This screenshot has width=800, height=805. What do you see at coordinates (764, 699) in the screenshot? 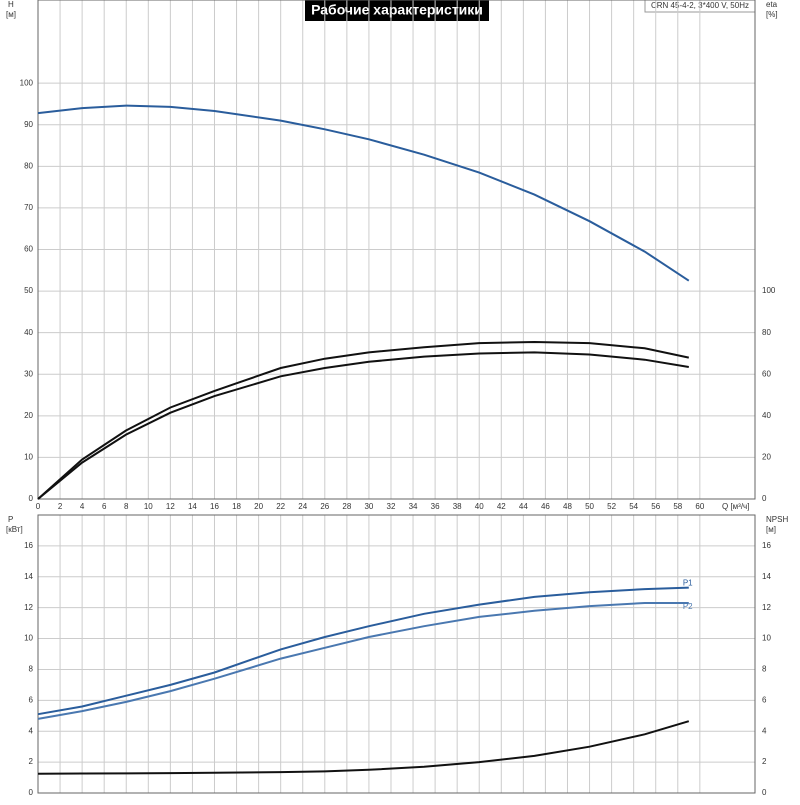
I see `y2-tick-label: 6` at bounding box center [764, 699].